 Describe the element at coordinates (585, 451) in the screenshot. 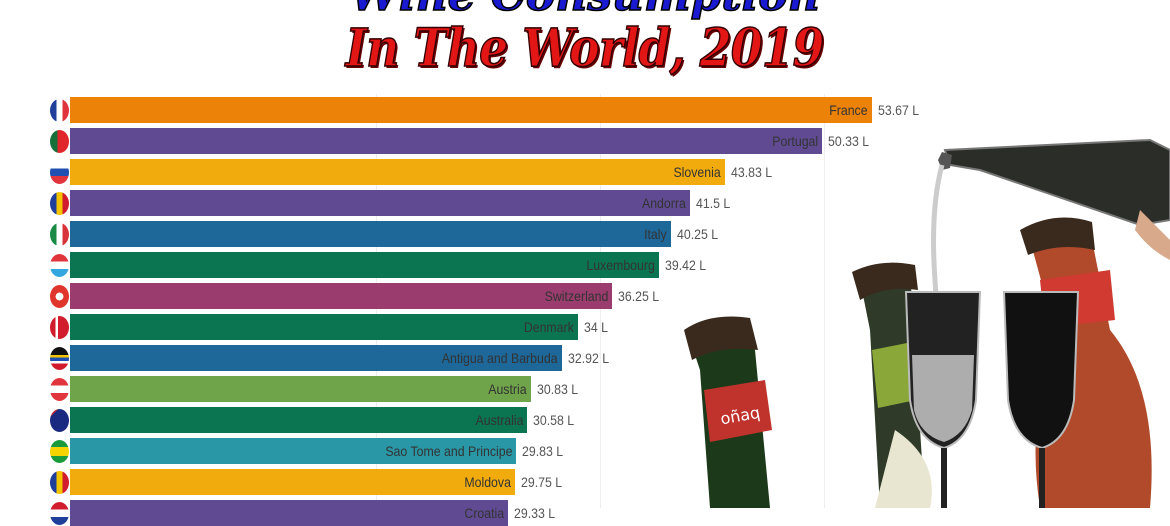

I see `chart-row: Sao Tome and Principe 29.83 L` at that location.